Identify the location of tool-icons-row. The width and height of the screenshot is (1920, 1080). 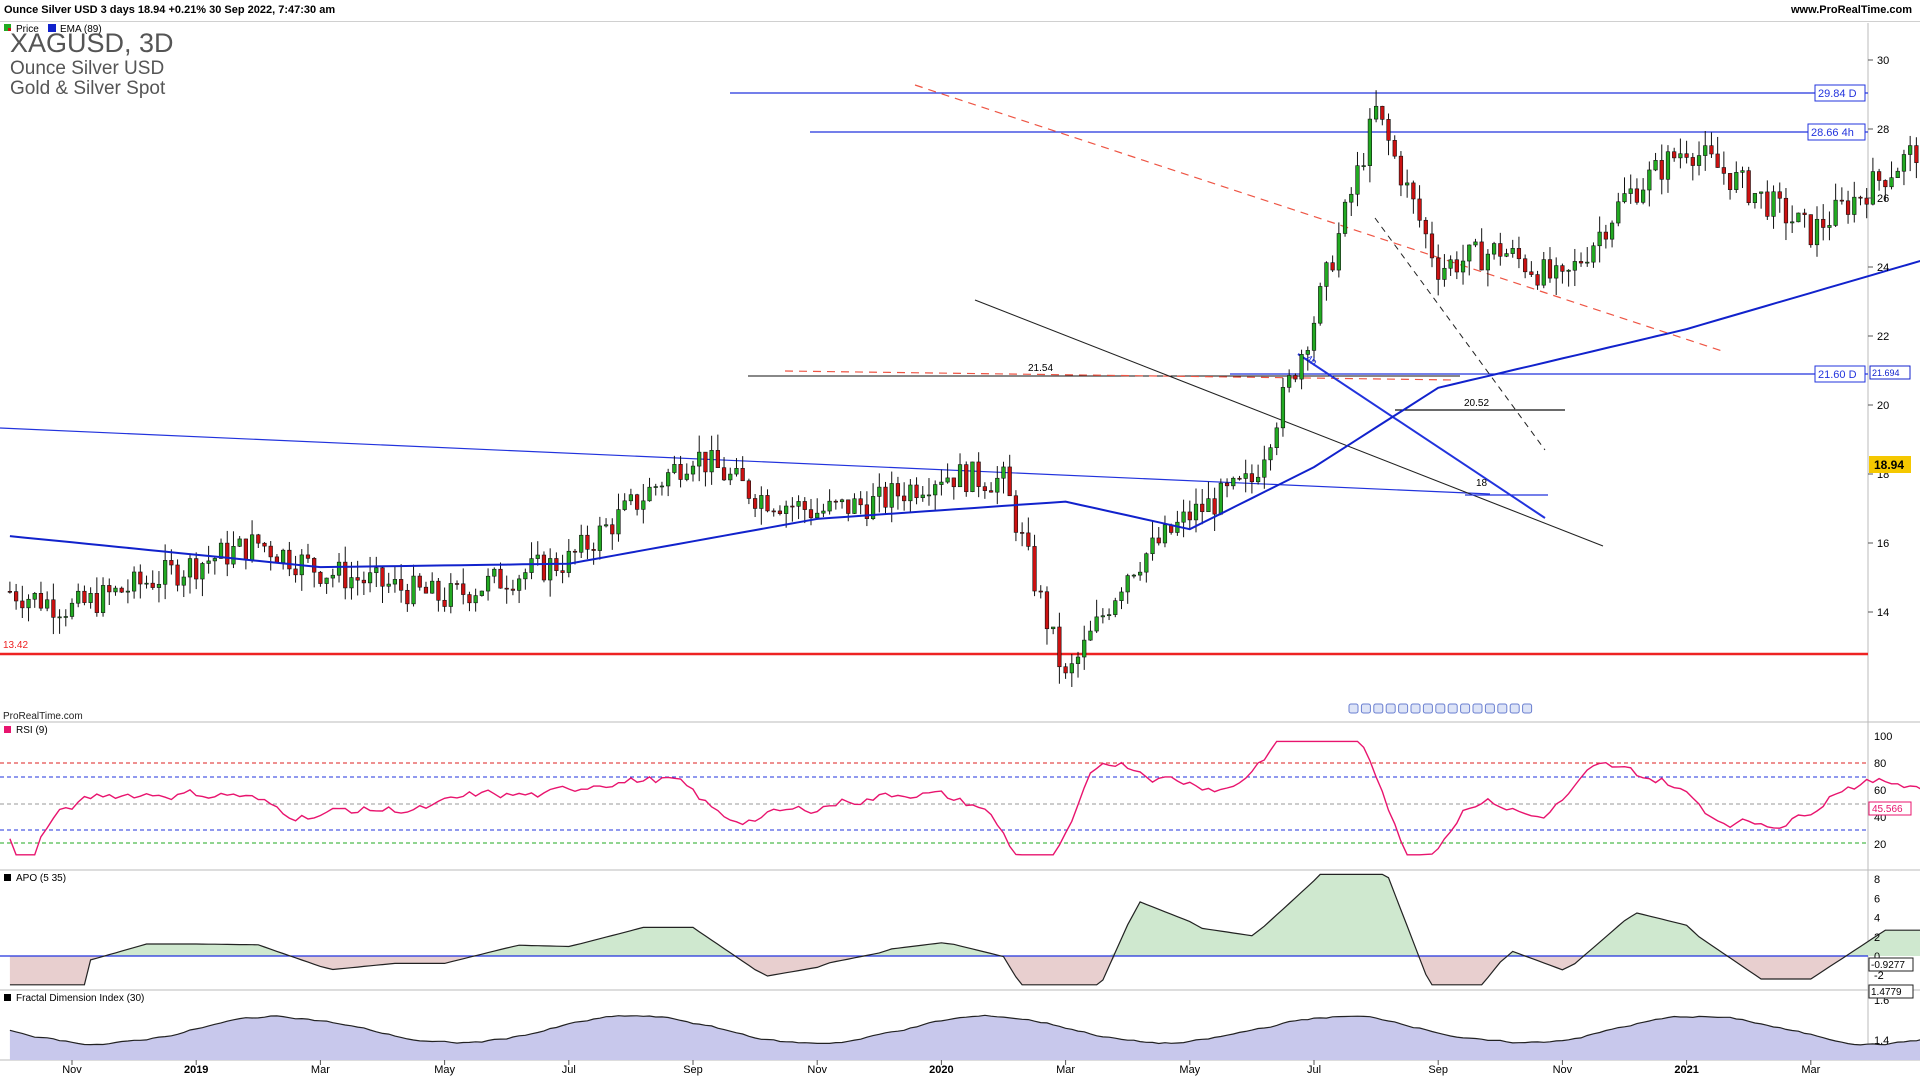
(1440, 708).